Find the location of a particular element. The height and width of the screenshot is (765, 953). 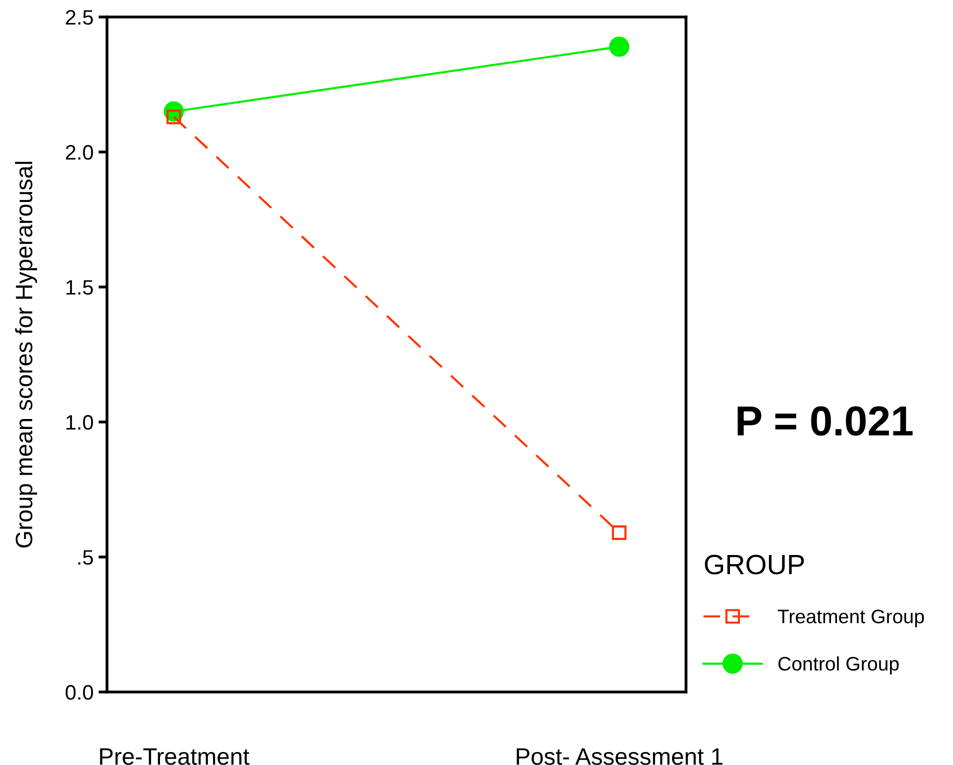

y-tick-label: 1.0 is located at coordinates (79, 422).